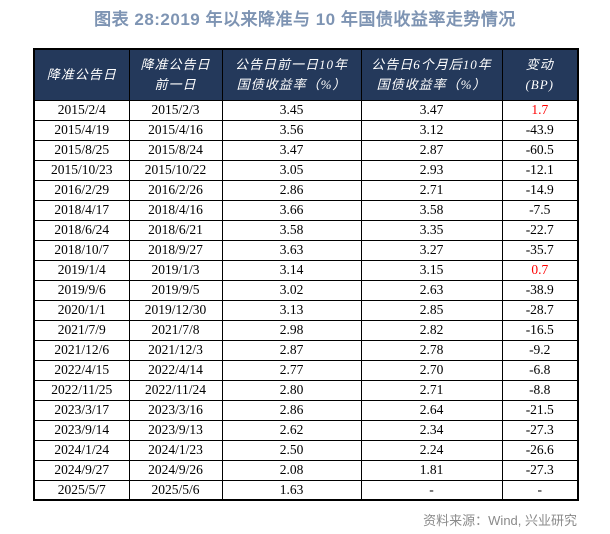 The image size is (610, 534). I want to click on table-row: 2022/11/25 2022/11/24 2.80 2.71 -8.8, so click(306, 390).